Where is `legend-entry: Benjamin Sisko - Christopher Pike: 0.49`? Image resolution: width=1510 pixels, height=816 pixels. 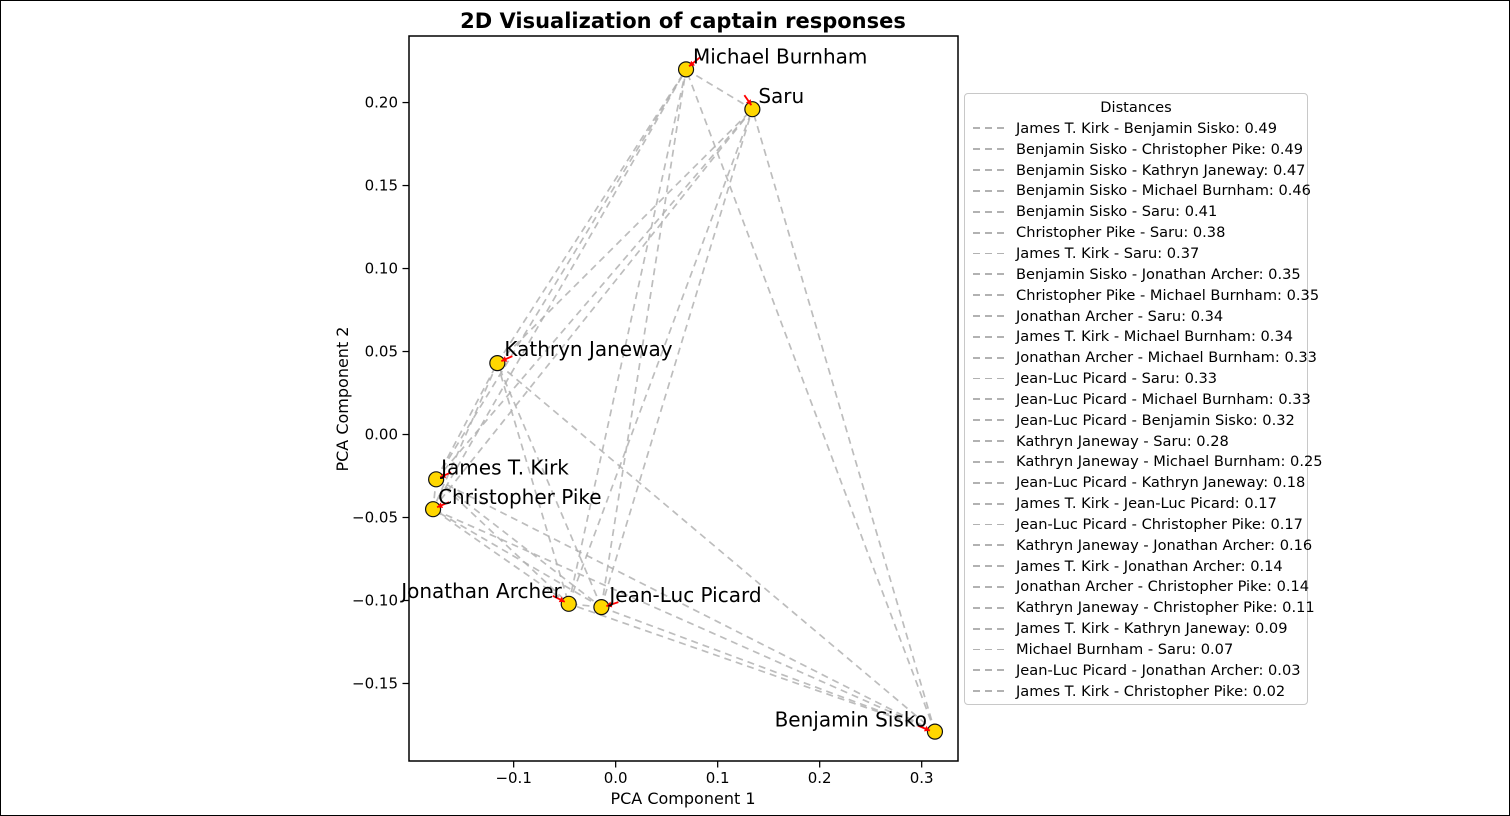
legend-entry: Benjamin Sisko - Christopher Pike: 0.49 is located at coordinates (1136, 149).